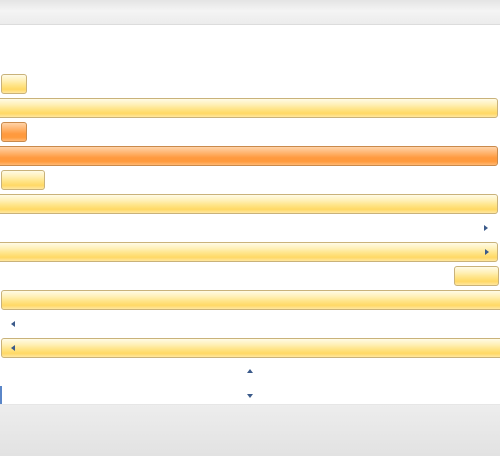 The image size is (500, 456). Describe the element at coordinates (250, 348) in the screenshot. I see `gold-bar-5-with-arrow` at that location.